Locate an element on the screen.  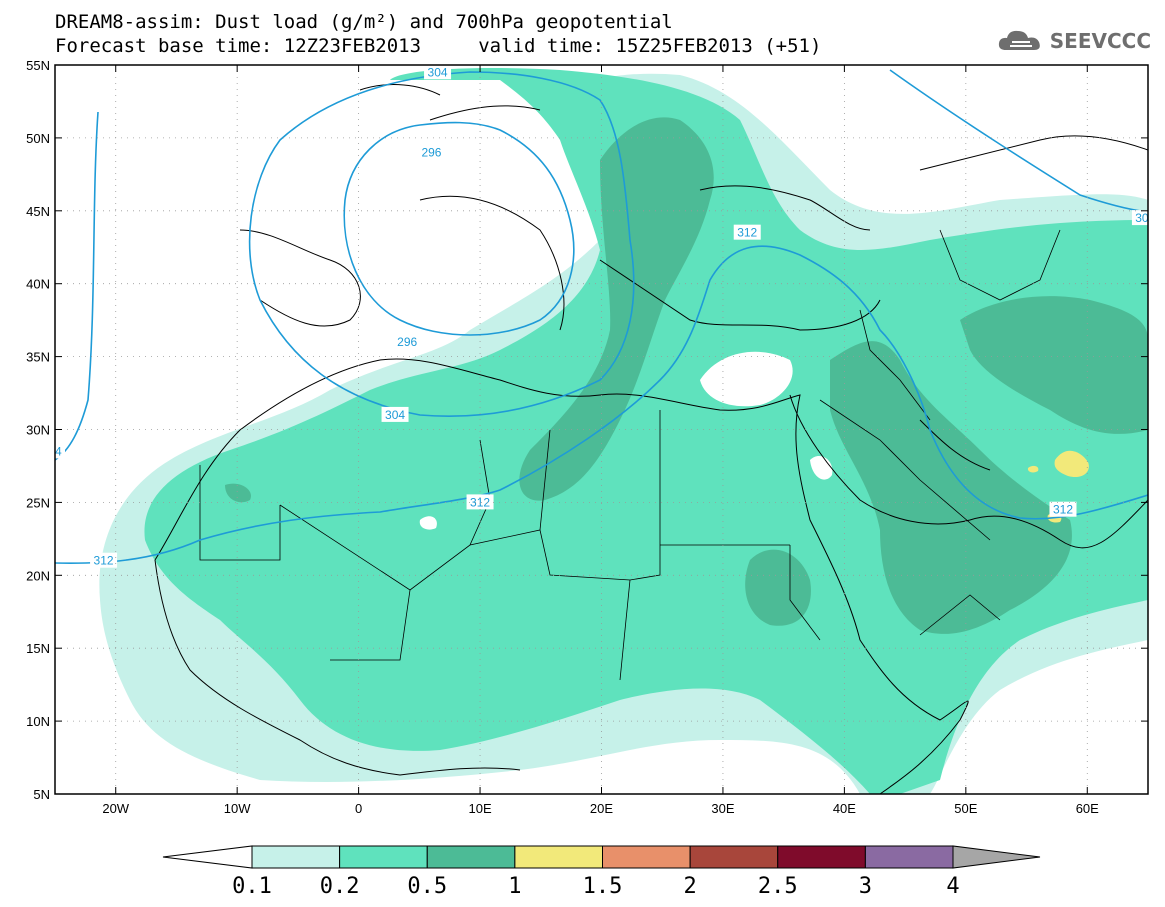
colorbar-level-label: 0.1 is located at coordinates (252, 886).